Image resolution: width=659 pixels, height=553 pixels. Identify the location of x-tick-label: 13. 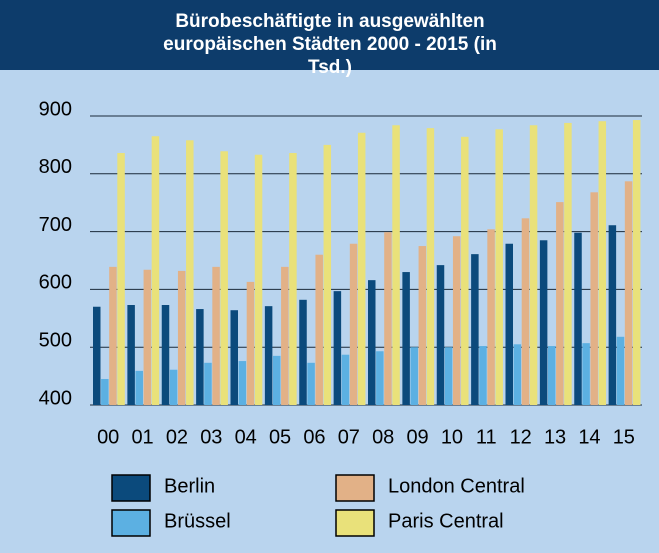
(555, 437).